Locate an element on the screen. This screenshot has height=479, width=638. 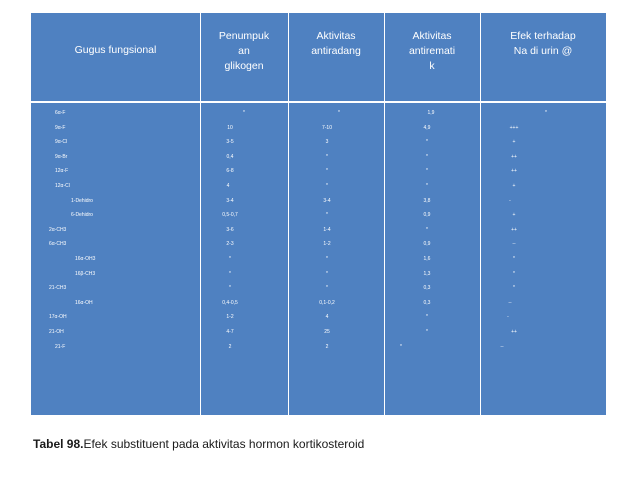
table-cell: +++ is located at coordinates (514, 128).